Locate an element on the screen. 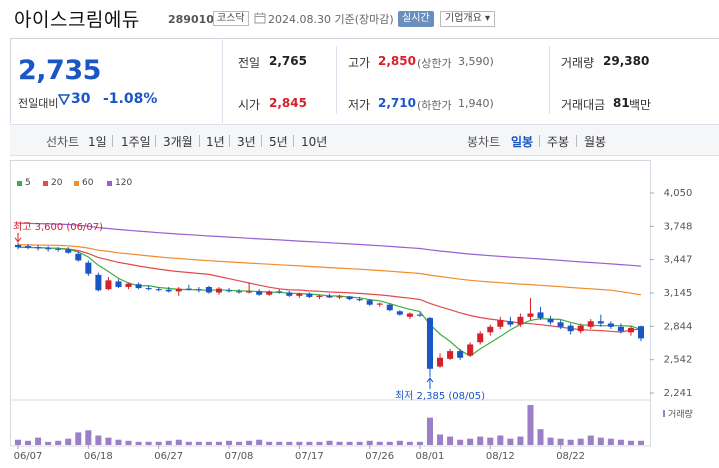 The width and height of the screenshot is (719, 468). realtime-button: 실시간 is located at coordinates (416, 19).